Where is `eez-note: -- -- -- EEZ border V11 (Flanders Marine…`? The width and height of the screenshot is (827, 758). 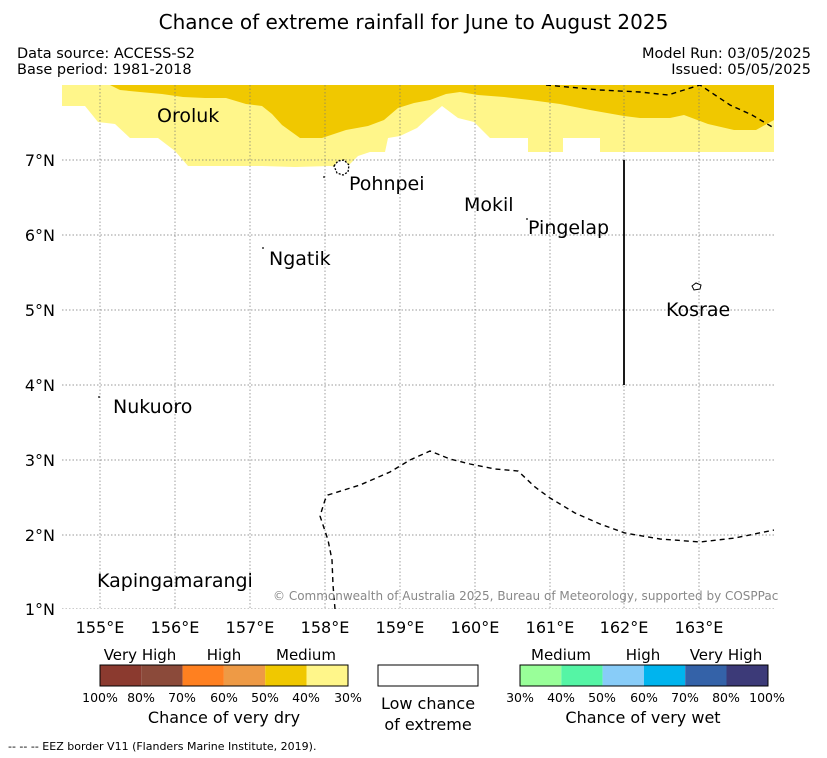 eez-note: -- -- -- EEZ border V11 (Flanders Marine… is located at coordinates (162, 746).